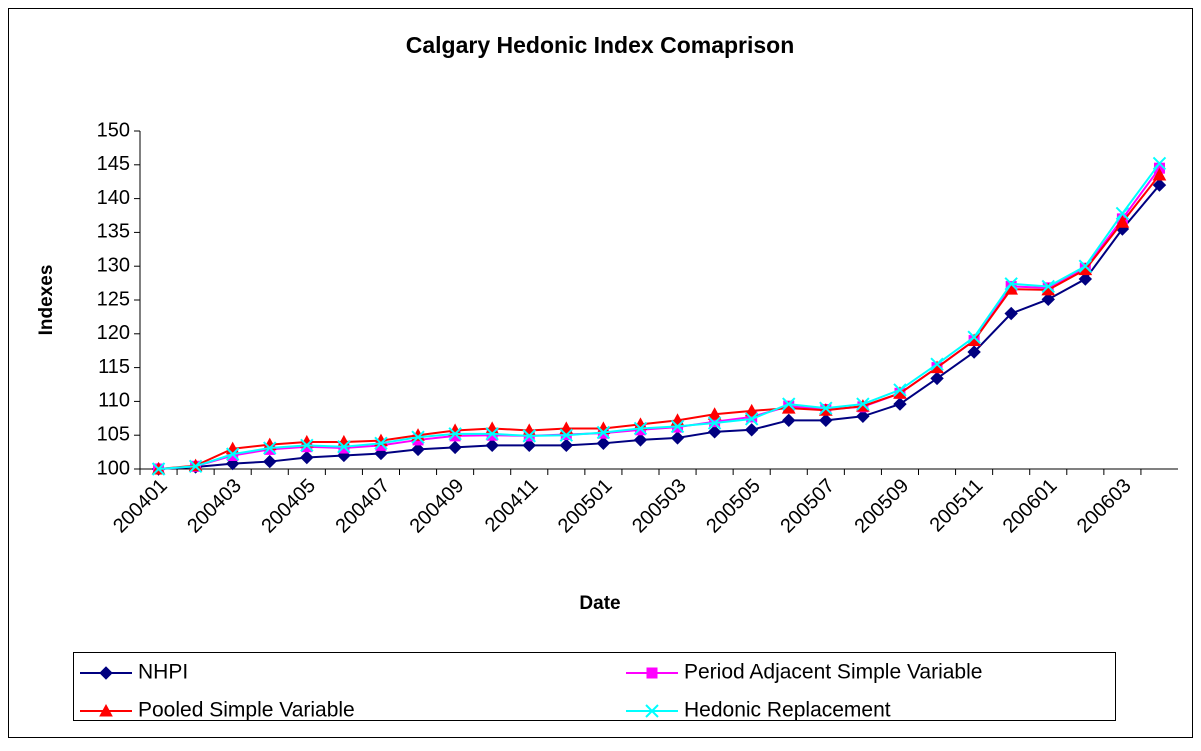  Describe the element at coordinates (113, 434) in the screenshot. I see `y-tick-label: 105` at that location.